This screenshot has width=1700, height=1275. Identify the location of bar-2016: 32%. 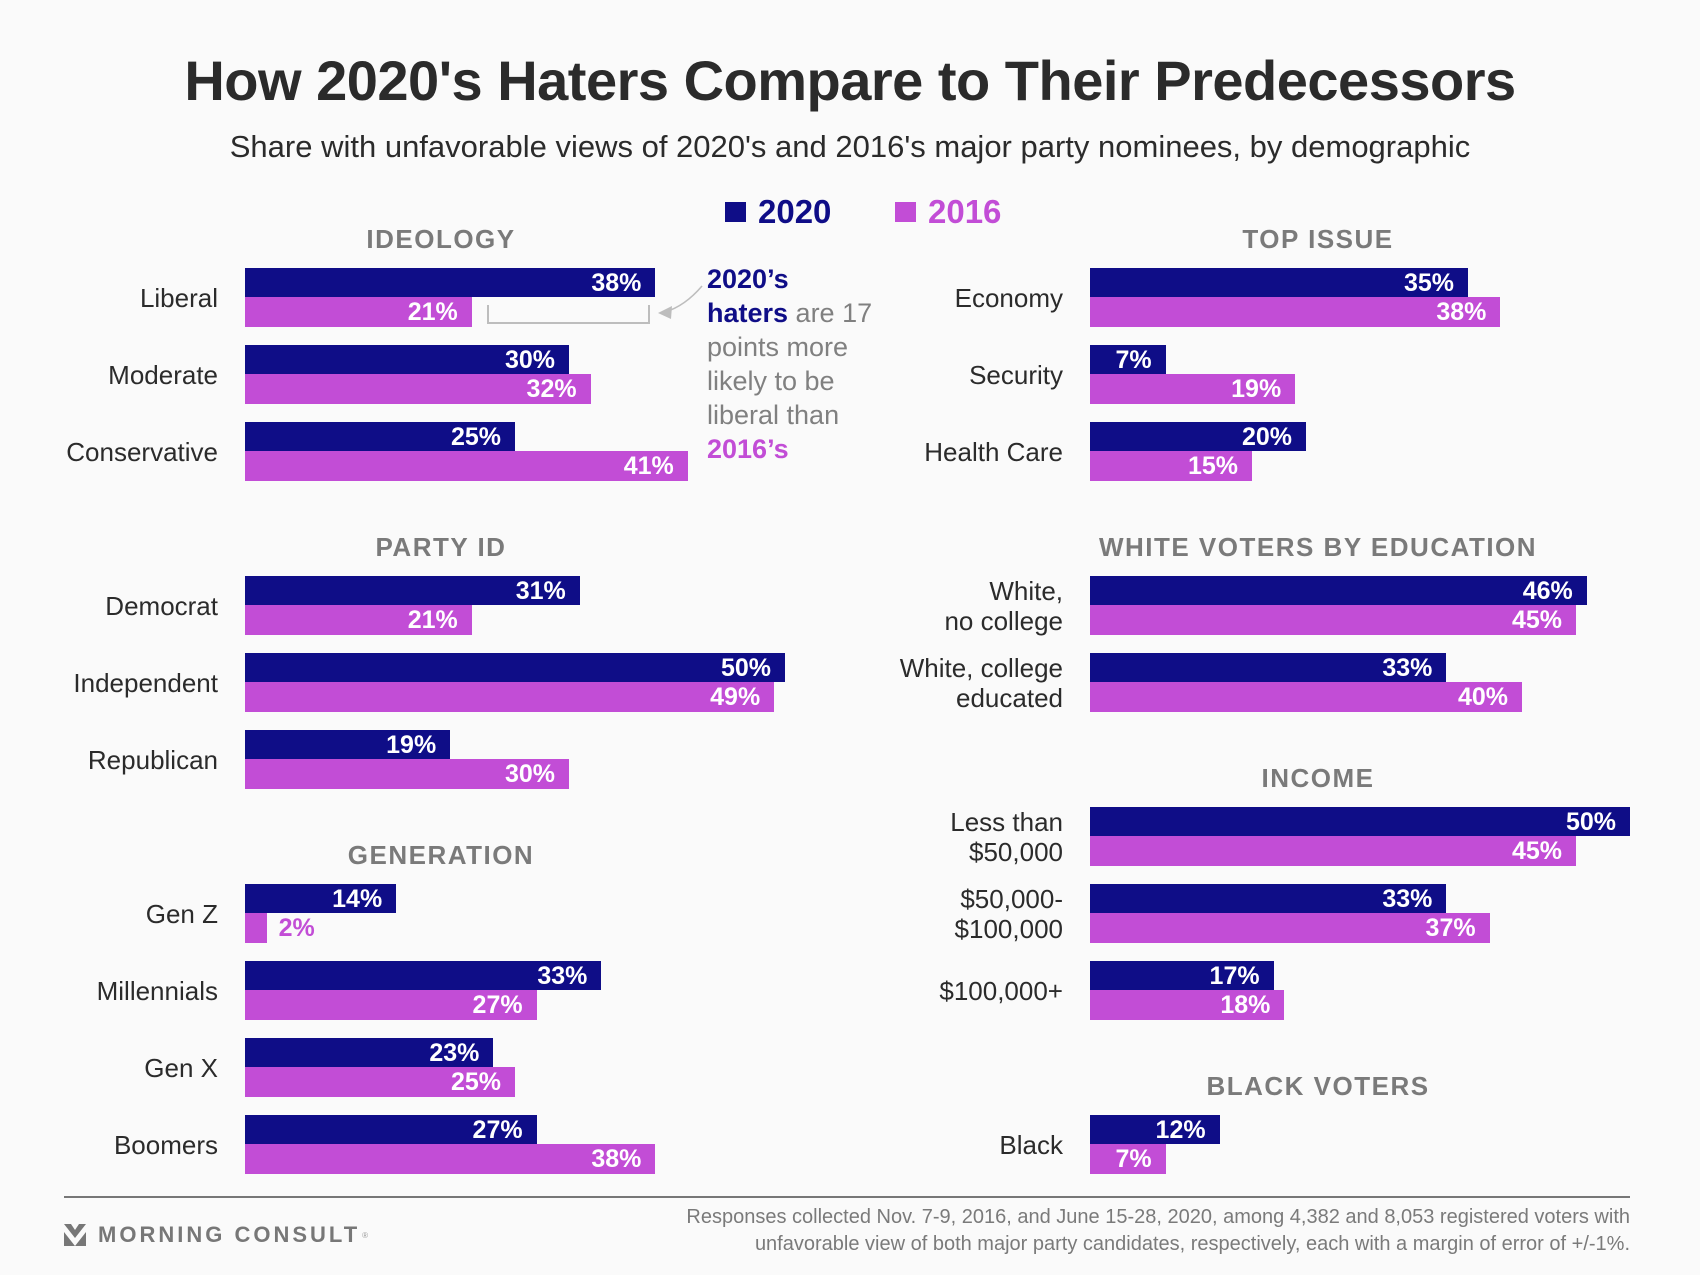
(418, 389).